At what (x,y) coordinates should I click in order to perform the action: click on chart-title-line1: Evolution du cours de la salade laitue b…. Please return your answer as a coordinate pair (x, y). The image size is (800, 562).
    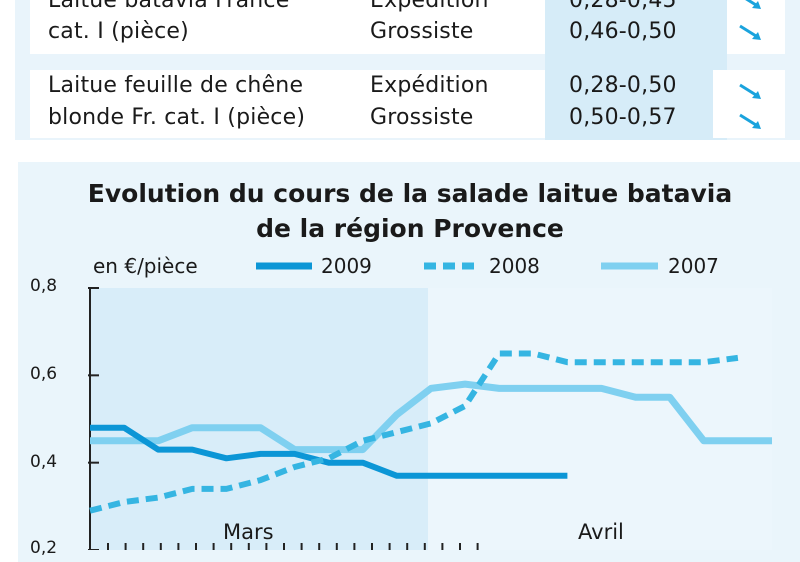
    Looking at the image, I should click on (410, 193).